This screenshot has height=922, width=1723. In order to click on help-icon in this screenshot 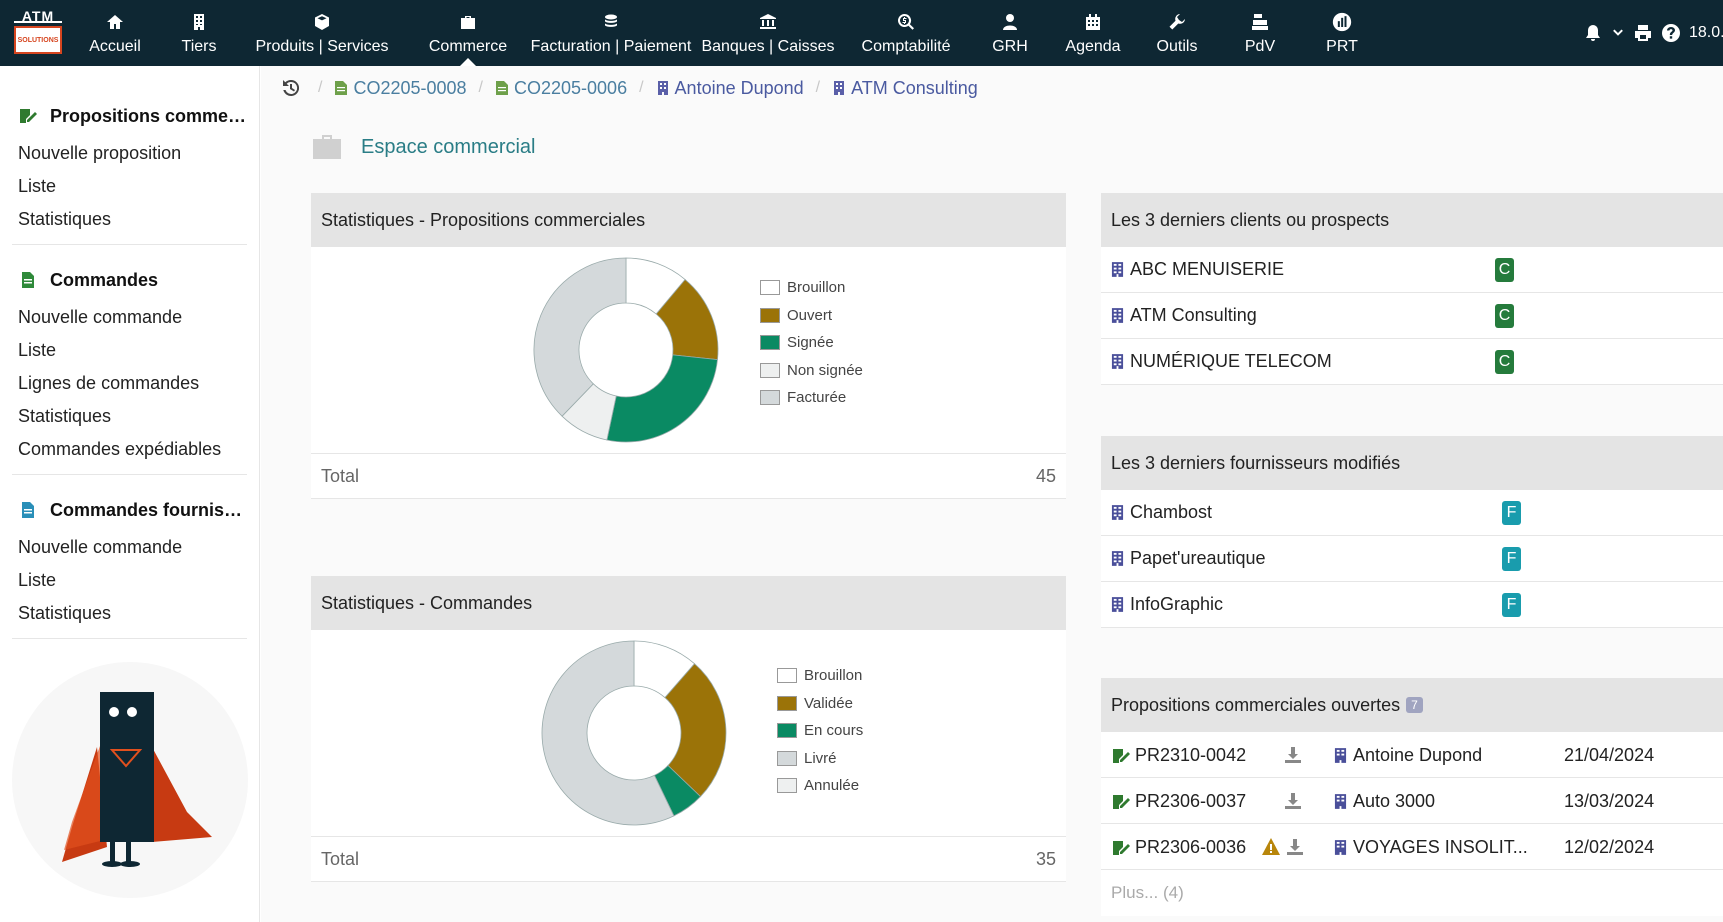, I will do `click(1671, 33)`.